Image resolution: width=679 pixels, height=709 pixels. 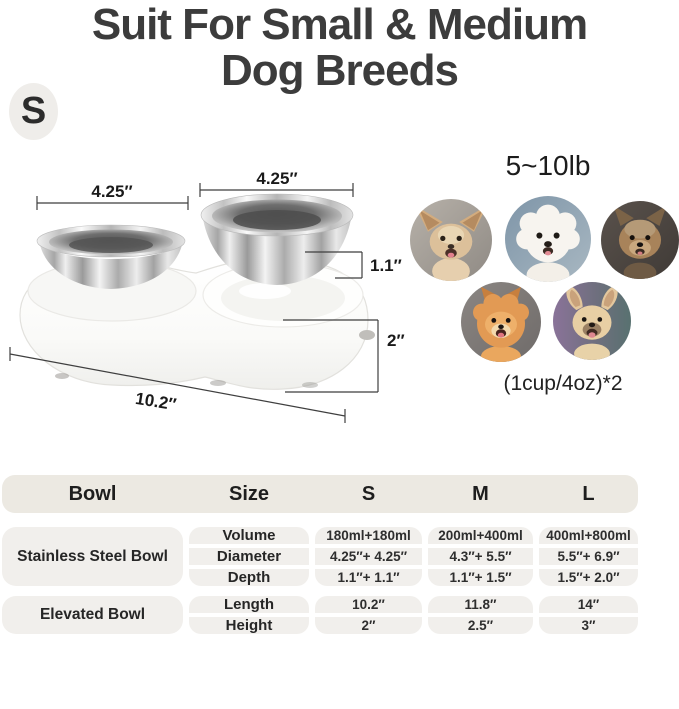 What do you see at coordinates (111, 191) in the screenshot?
I see `left-bowl-diameter-label: 4.25″` at bounding box center [111, 191].